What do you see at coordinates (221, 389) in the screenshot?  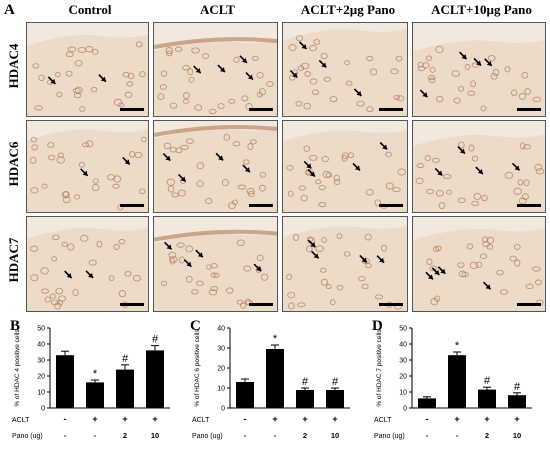 I see `y-tick-label: 10` at bounding box center [221, 389].